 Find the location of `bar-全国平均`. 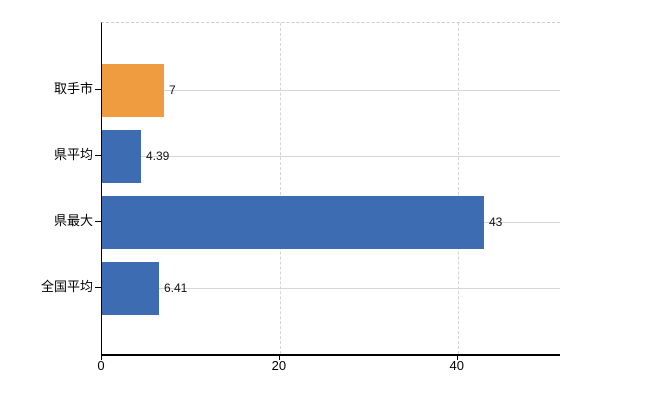

bar-全国平均 is located at coordinates (130, 288).